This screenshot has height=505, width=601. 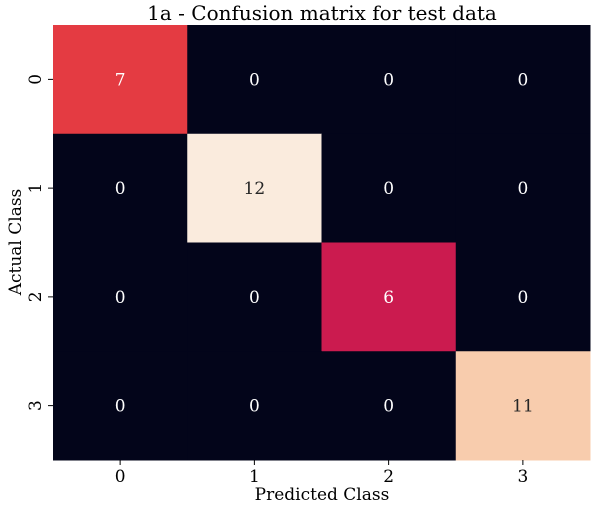 I want to click on y-tick-label-1: 1, so click(x=36, y=188).